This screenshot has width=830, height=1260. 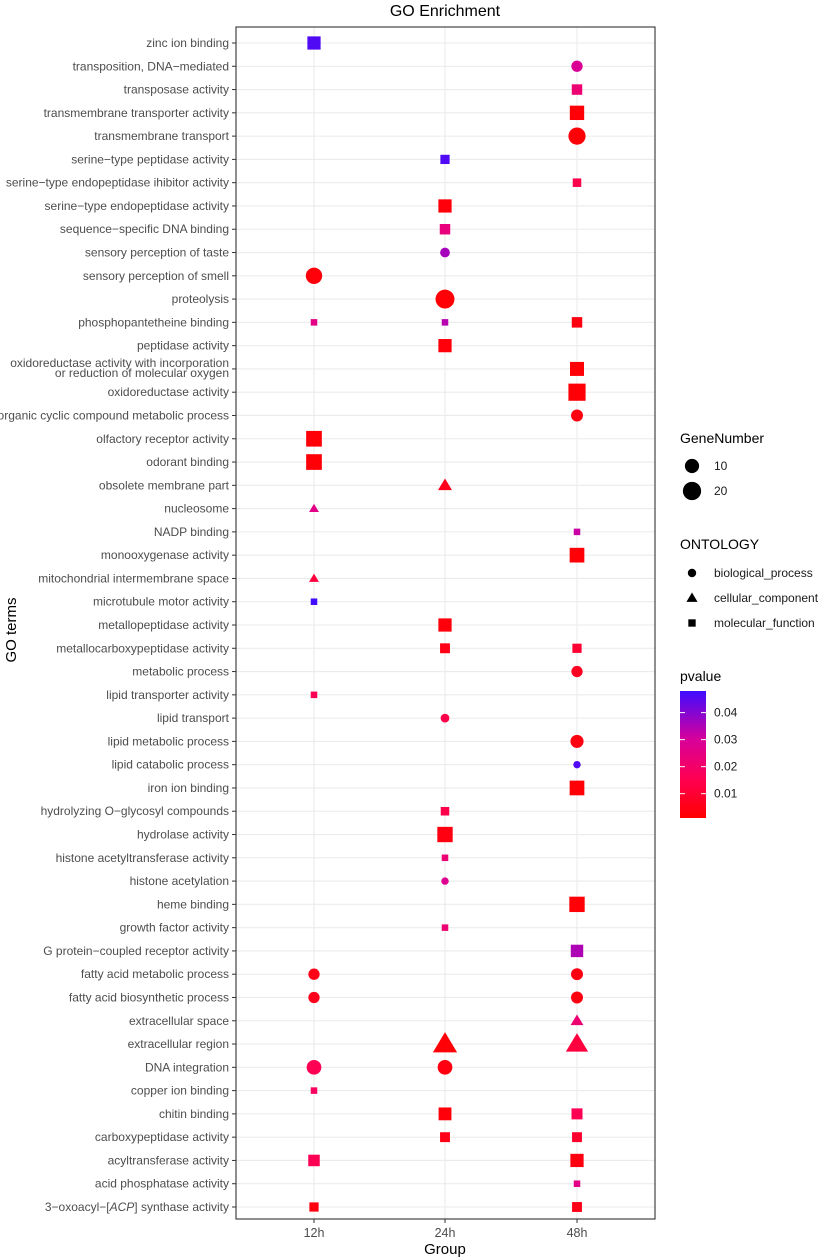 What do you see at coordinates (179, 881) in the screenshot?
I see `y-tick-label: histone acetylation` at bounding box center [179, 881].